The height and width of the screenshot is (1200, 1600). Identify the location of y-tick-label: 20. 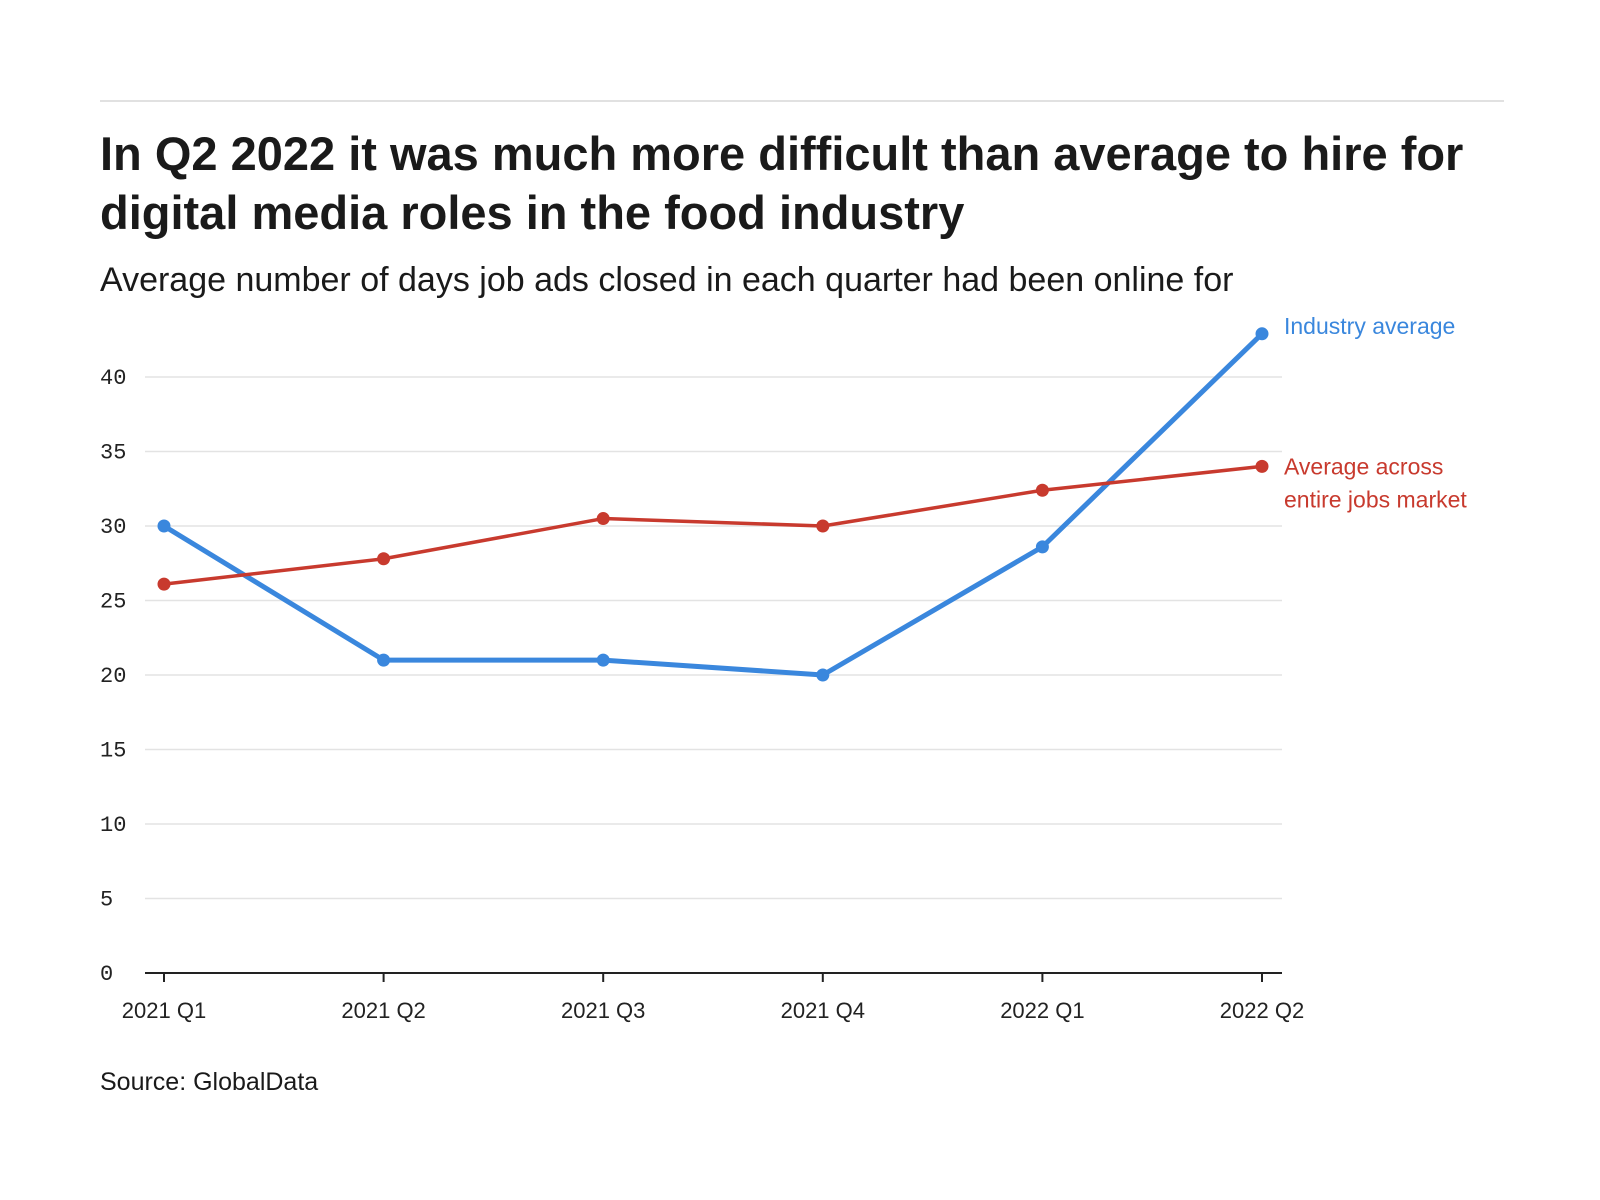
(113, 676).